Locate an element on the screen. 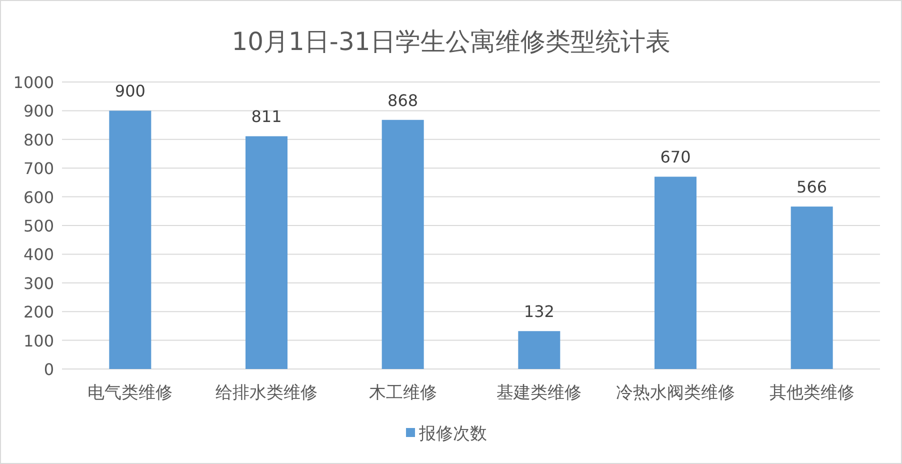 The height and width of the screenshot is (464, 902). x-tick-label: 给排水类维修 is located at coordinates (267, 393).